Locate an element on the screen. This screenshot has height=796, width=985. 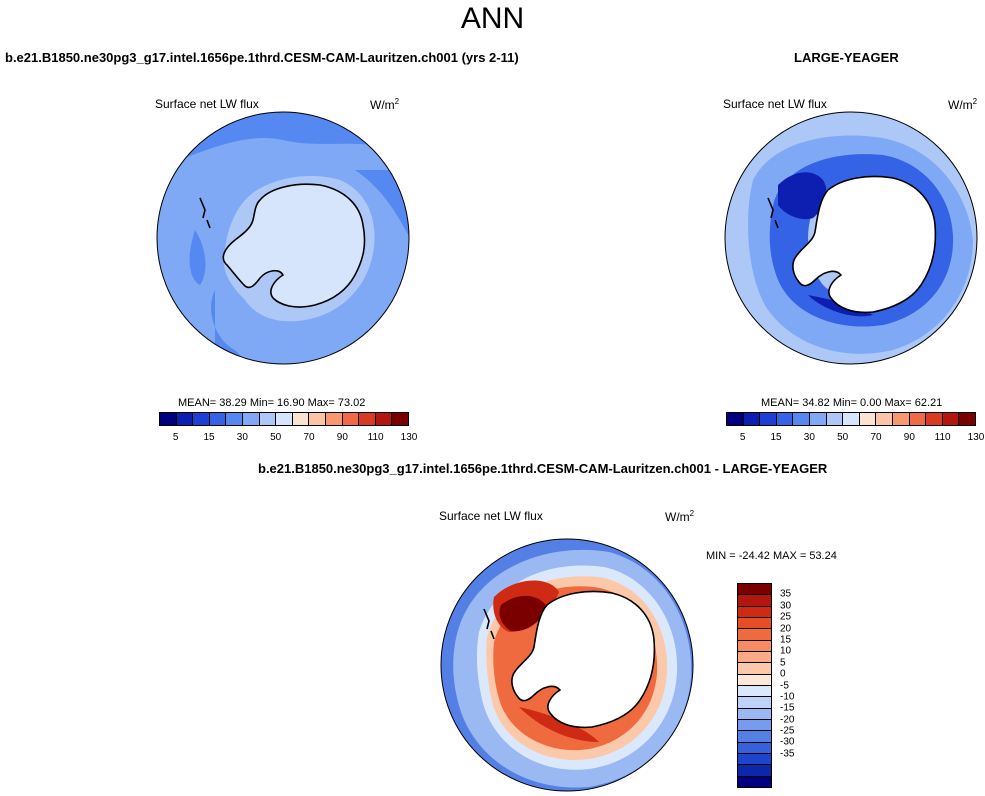
colorbar-label: 10 is located at coordinates (786, 651).